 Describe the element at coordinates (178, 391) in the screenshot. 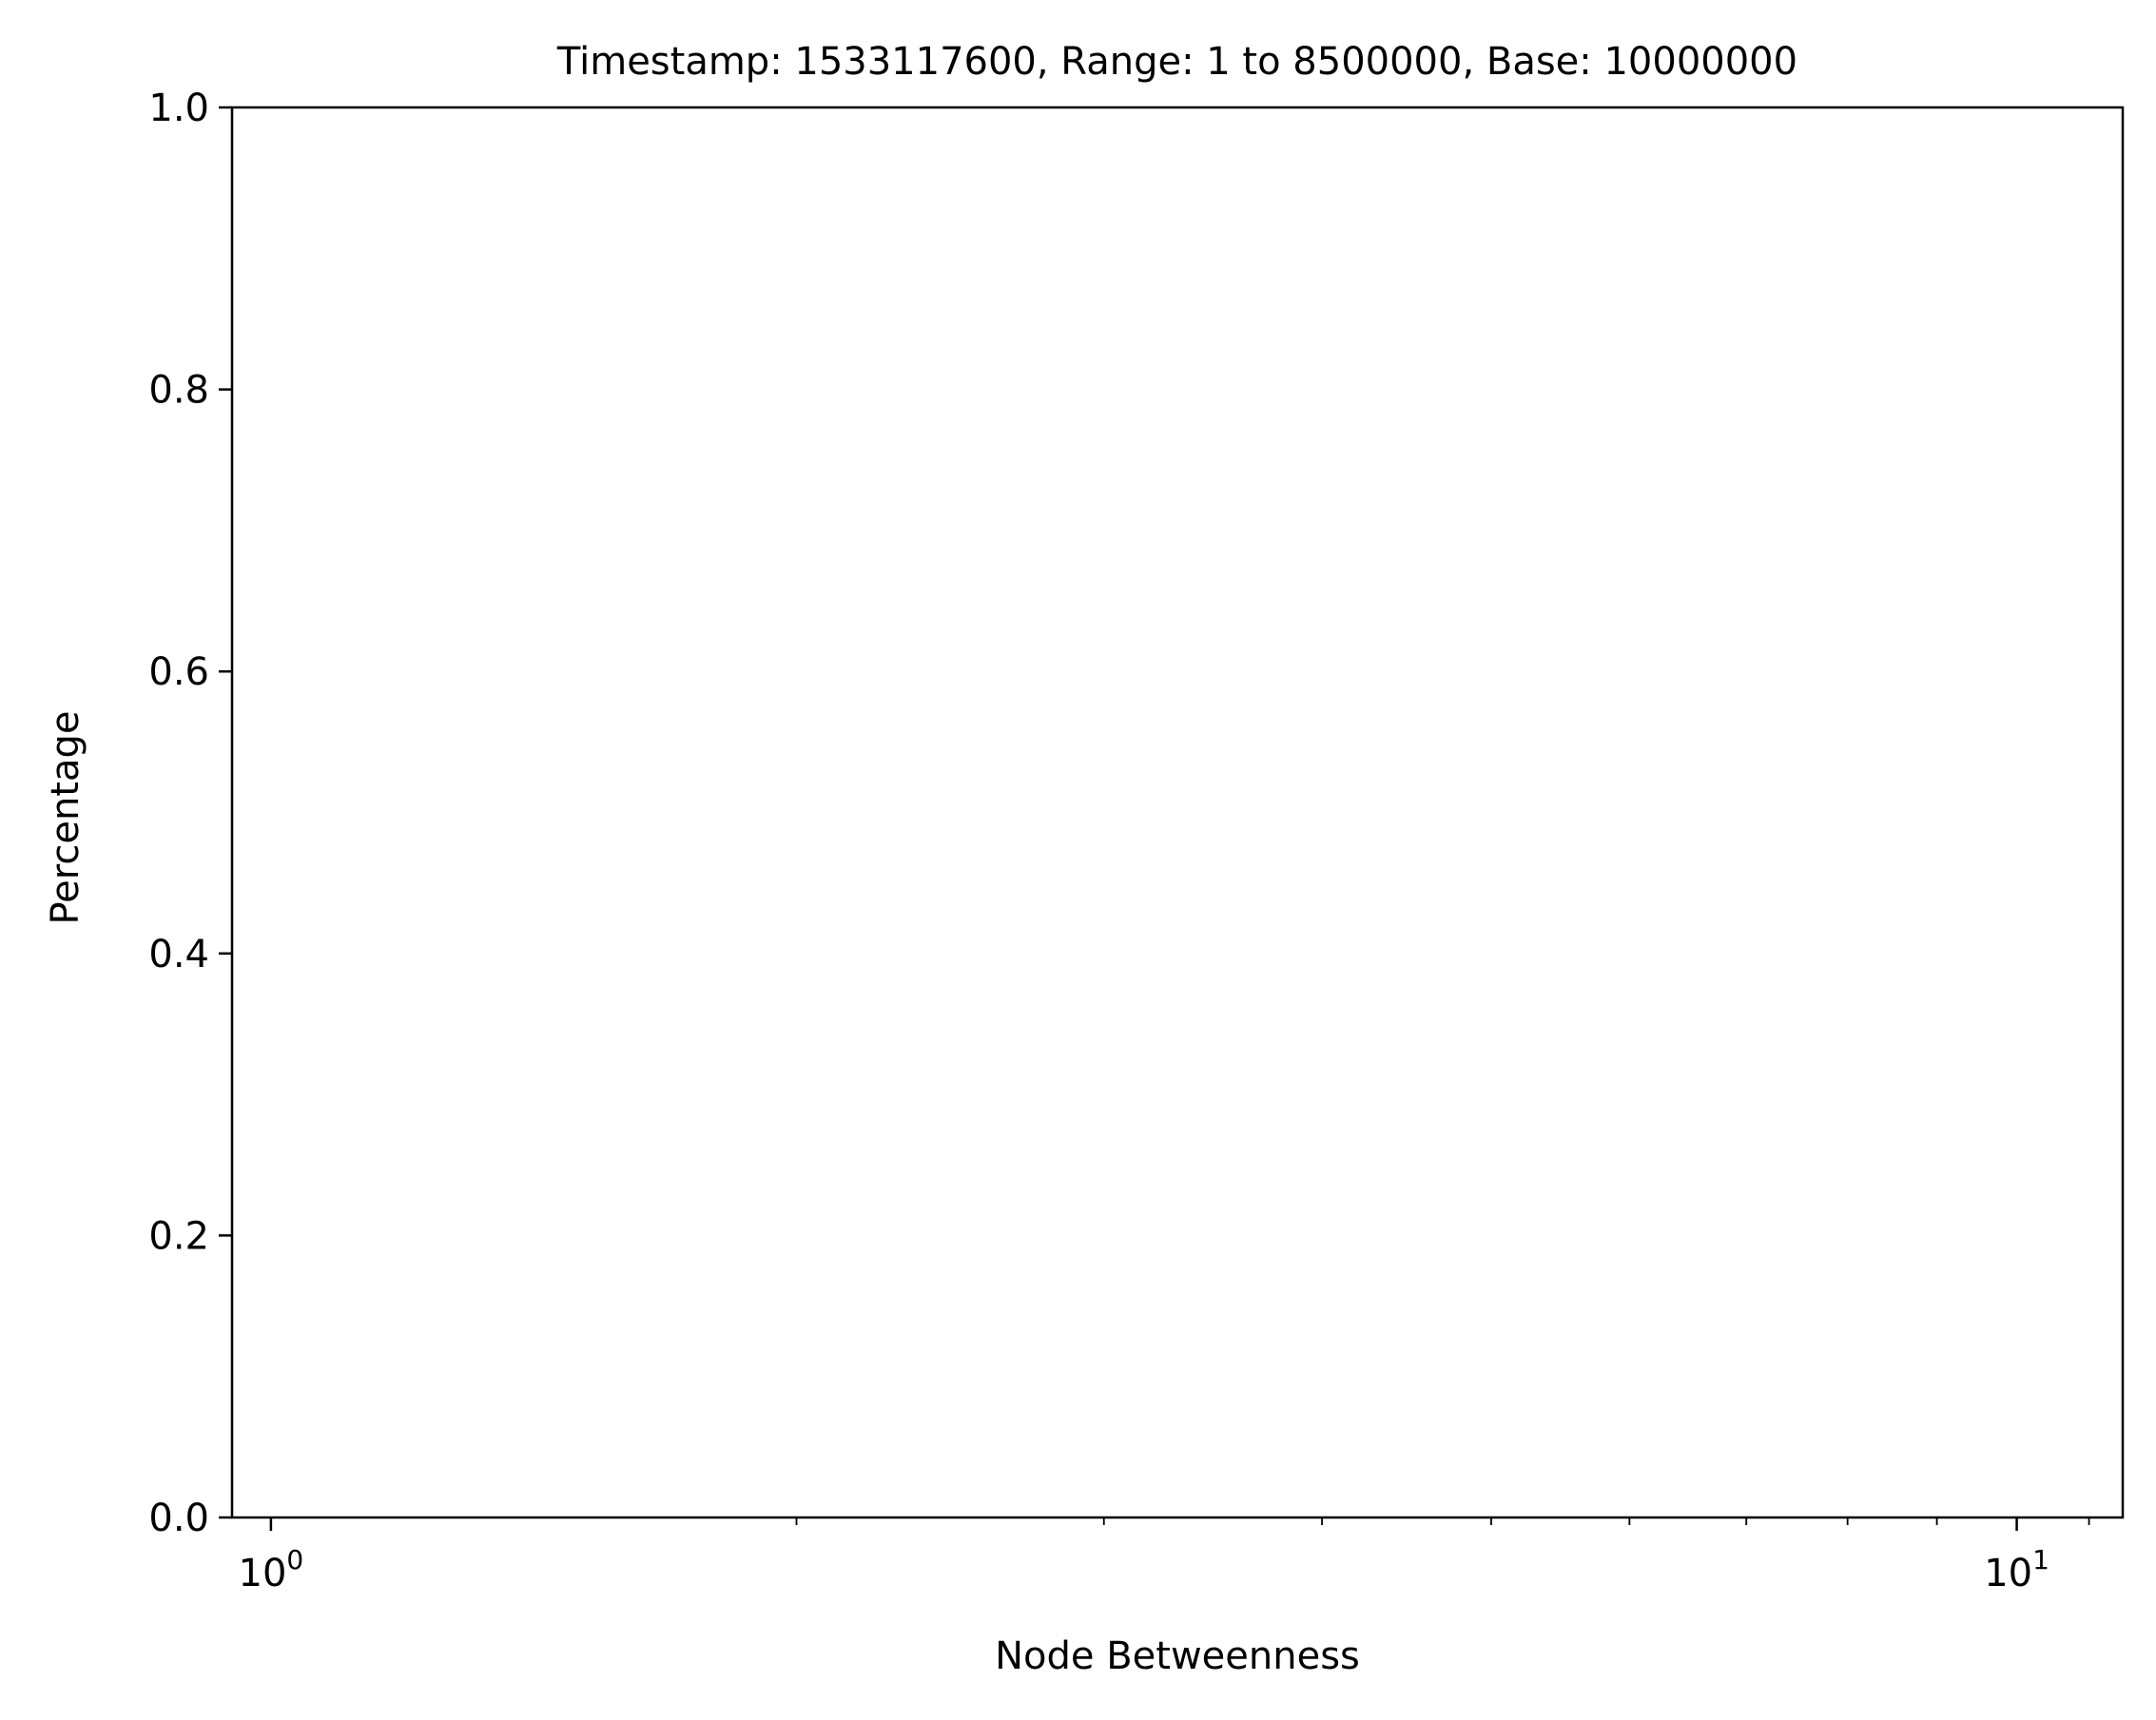

I see `y-tick-label: 0.8` at that location.